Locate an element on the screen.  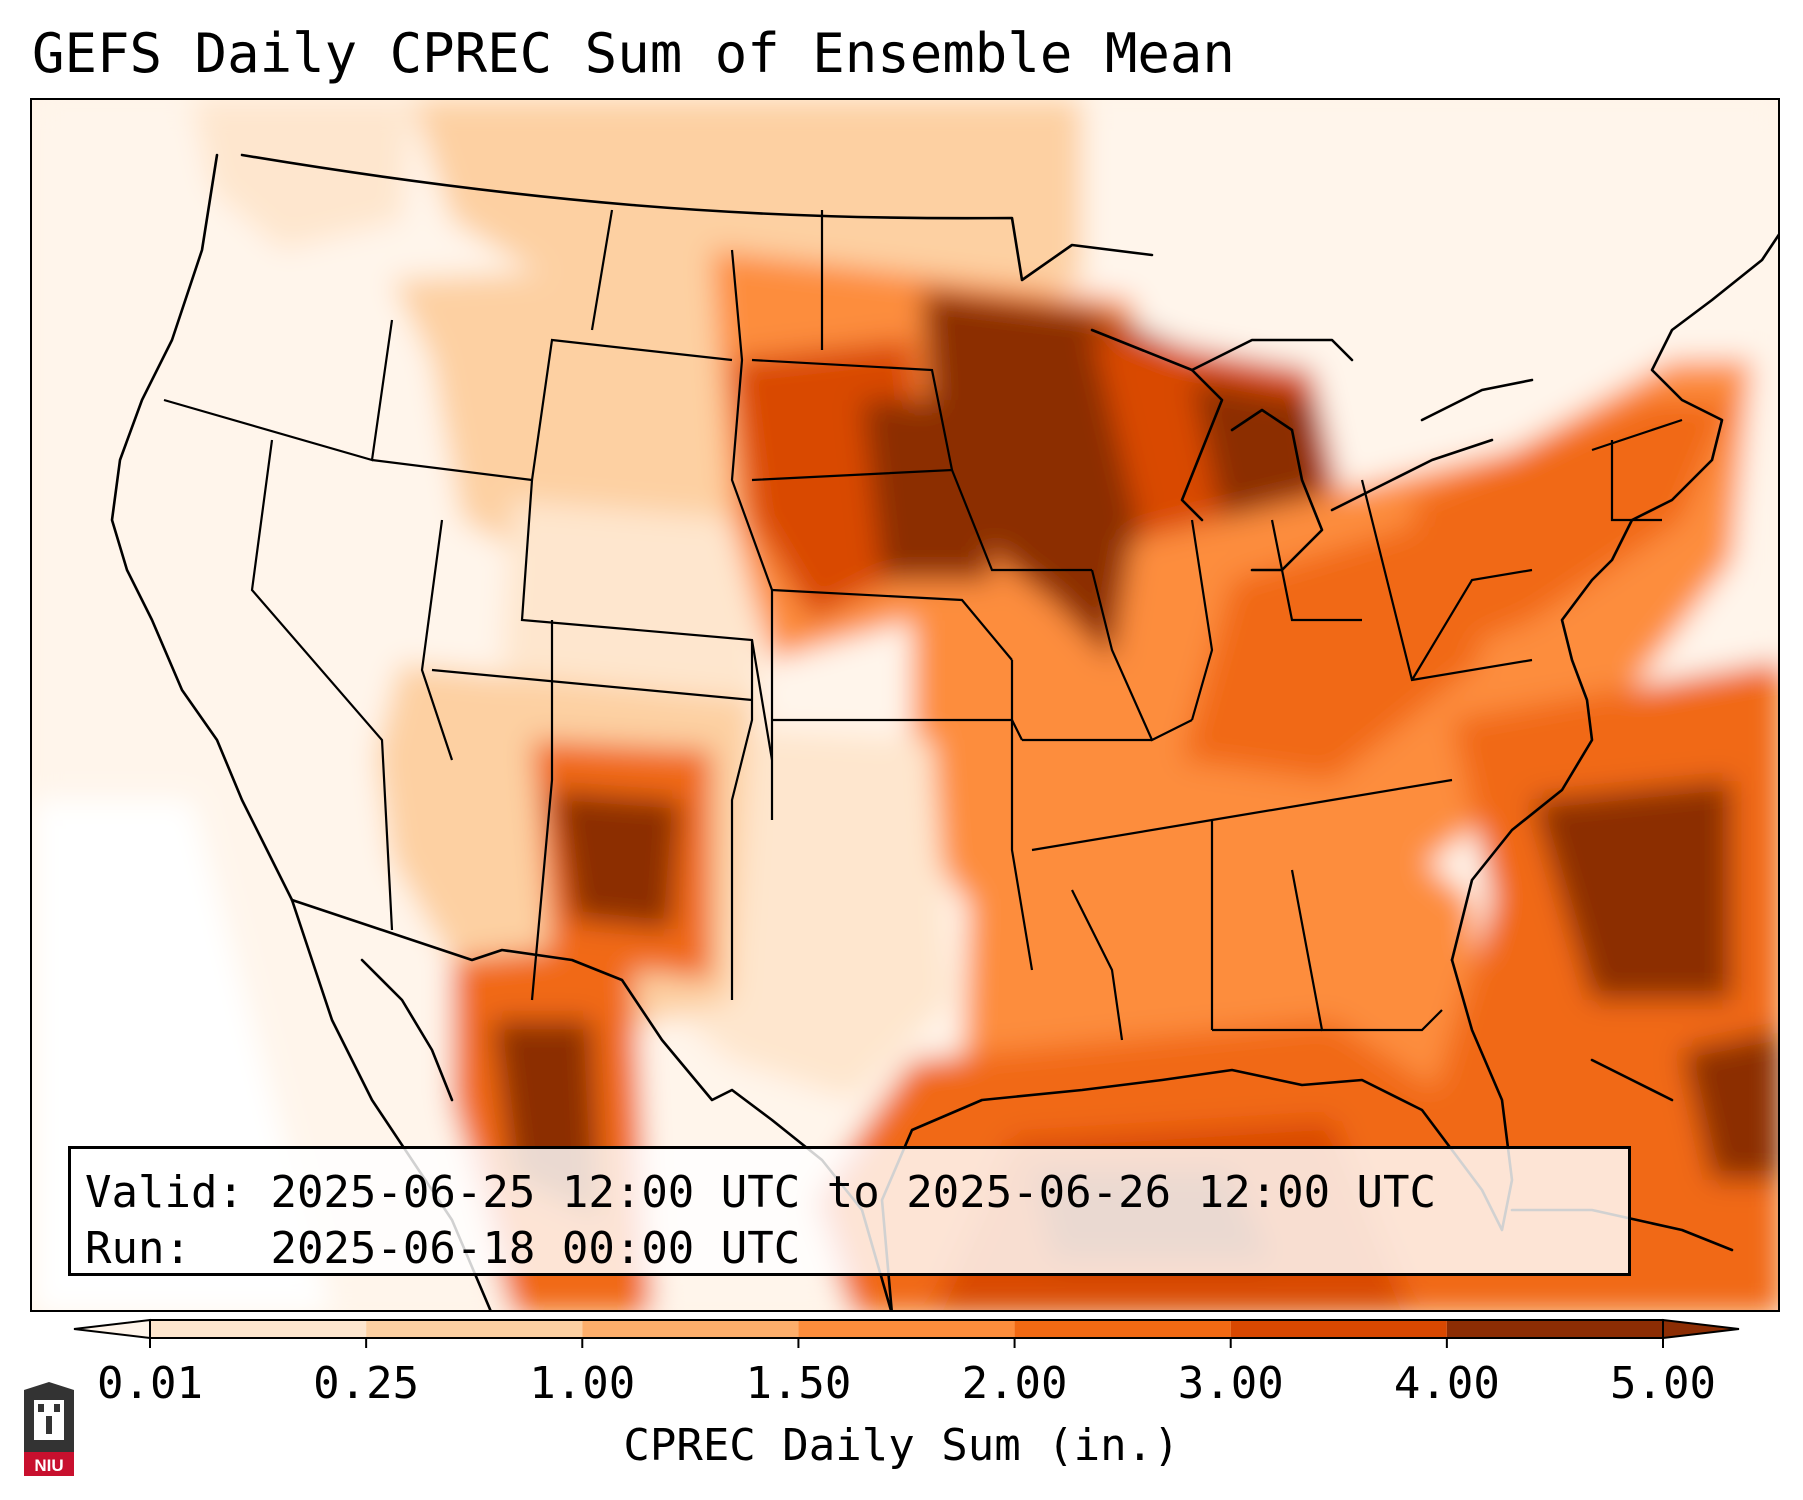
colorbar-ticks is located at coordinates (906, 1343).